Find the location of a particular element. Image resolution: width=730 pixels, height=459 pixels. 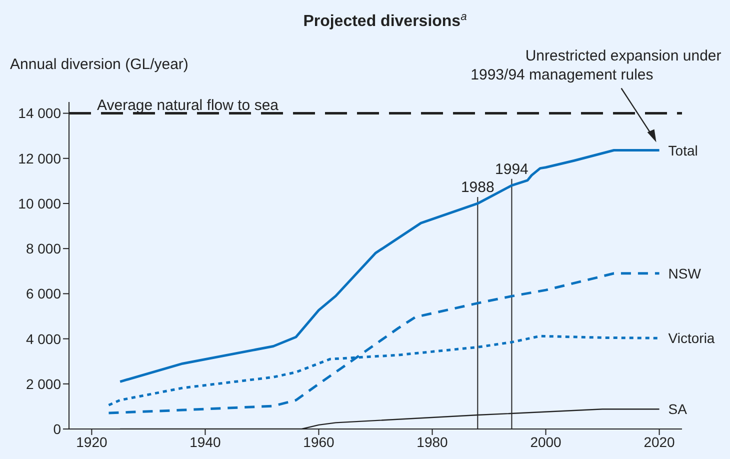

chart-title: Projected diversions$^{a}$ is located at coordinates (385, 20).